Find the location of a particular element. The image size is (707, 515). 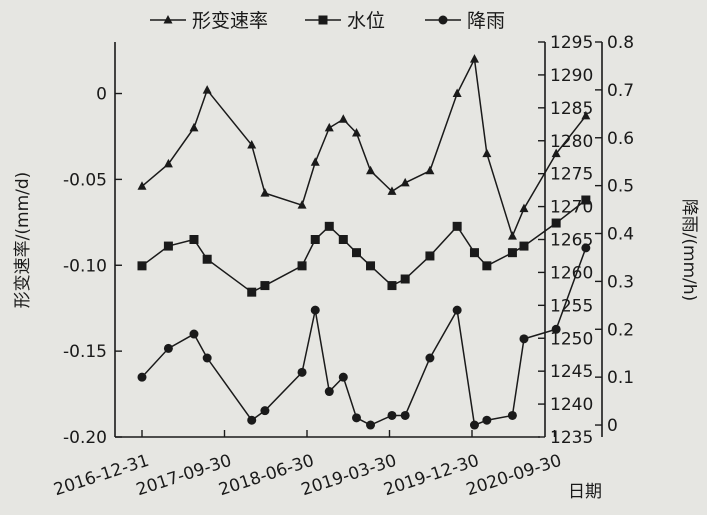

x-tick-label: 2017-09-30 is located at coordinates (184, 476).